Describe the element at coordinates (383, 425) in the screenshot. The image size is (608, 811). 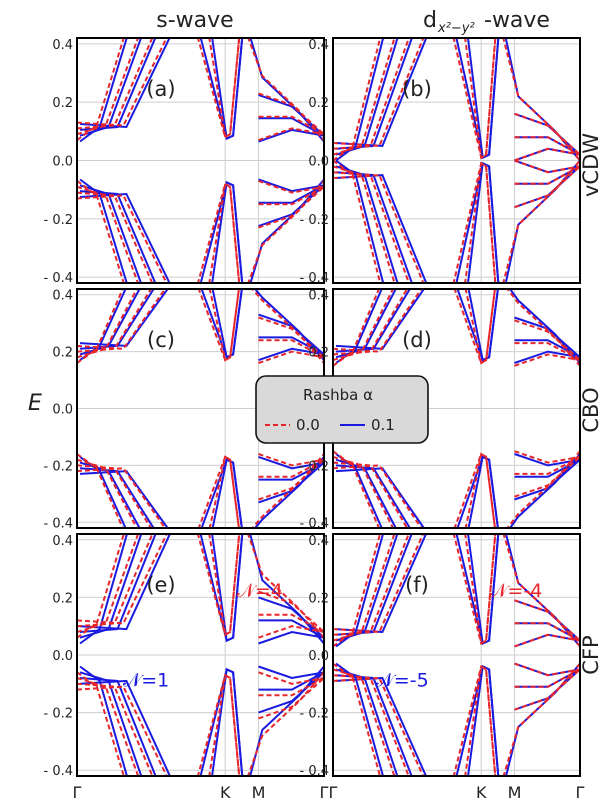
I see `legend-entry-alpha-01: 0.1` at that location.